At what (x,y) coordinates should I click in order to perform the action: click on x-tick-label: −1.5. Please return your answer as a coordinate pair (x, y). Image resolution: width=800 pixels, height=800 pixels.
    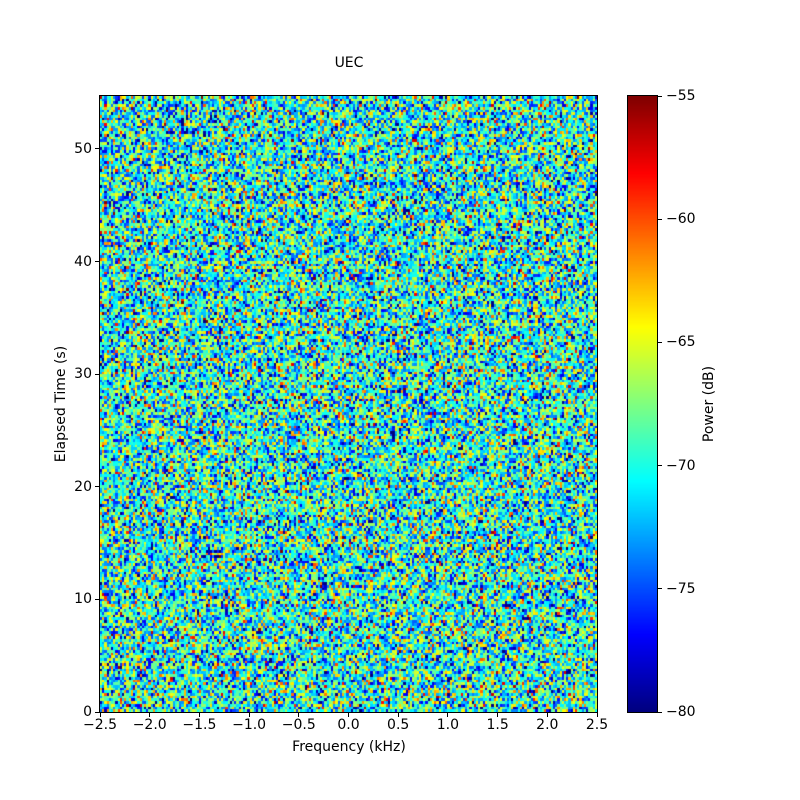
    Looking at the image, I should click on (199, 725).